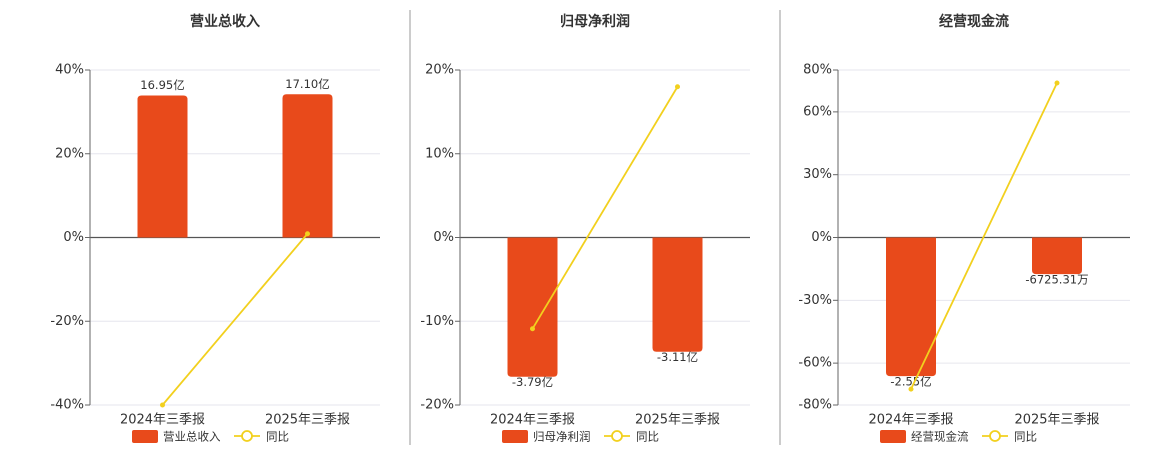 The image size is (1160, 450). What do you see at coordinates (307, 84) in the screenshot?
I see `value-label: 17.10亿` at bounding box center [307, 84].